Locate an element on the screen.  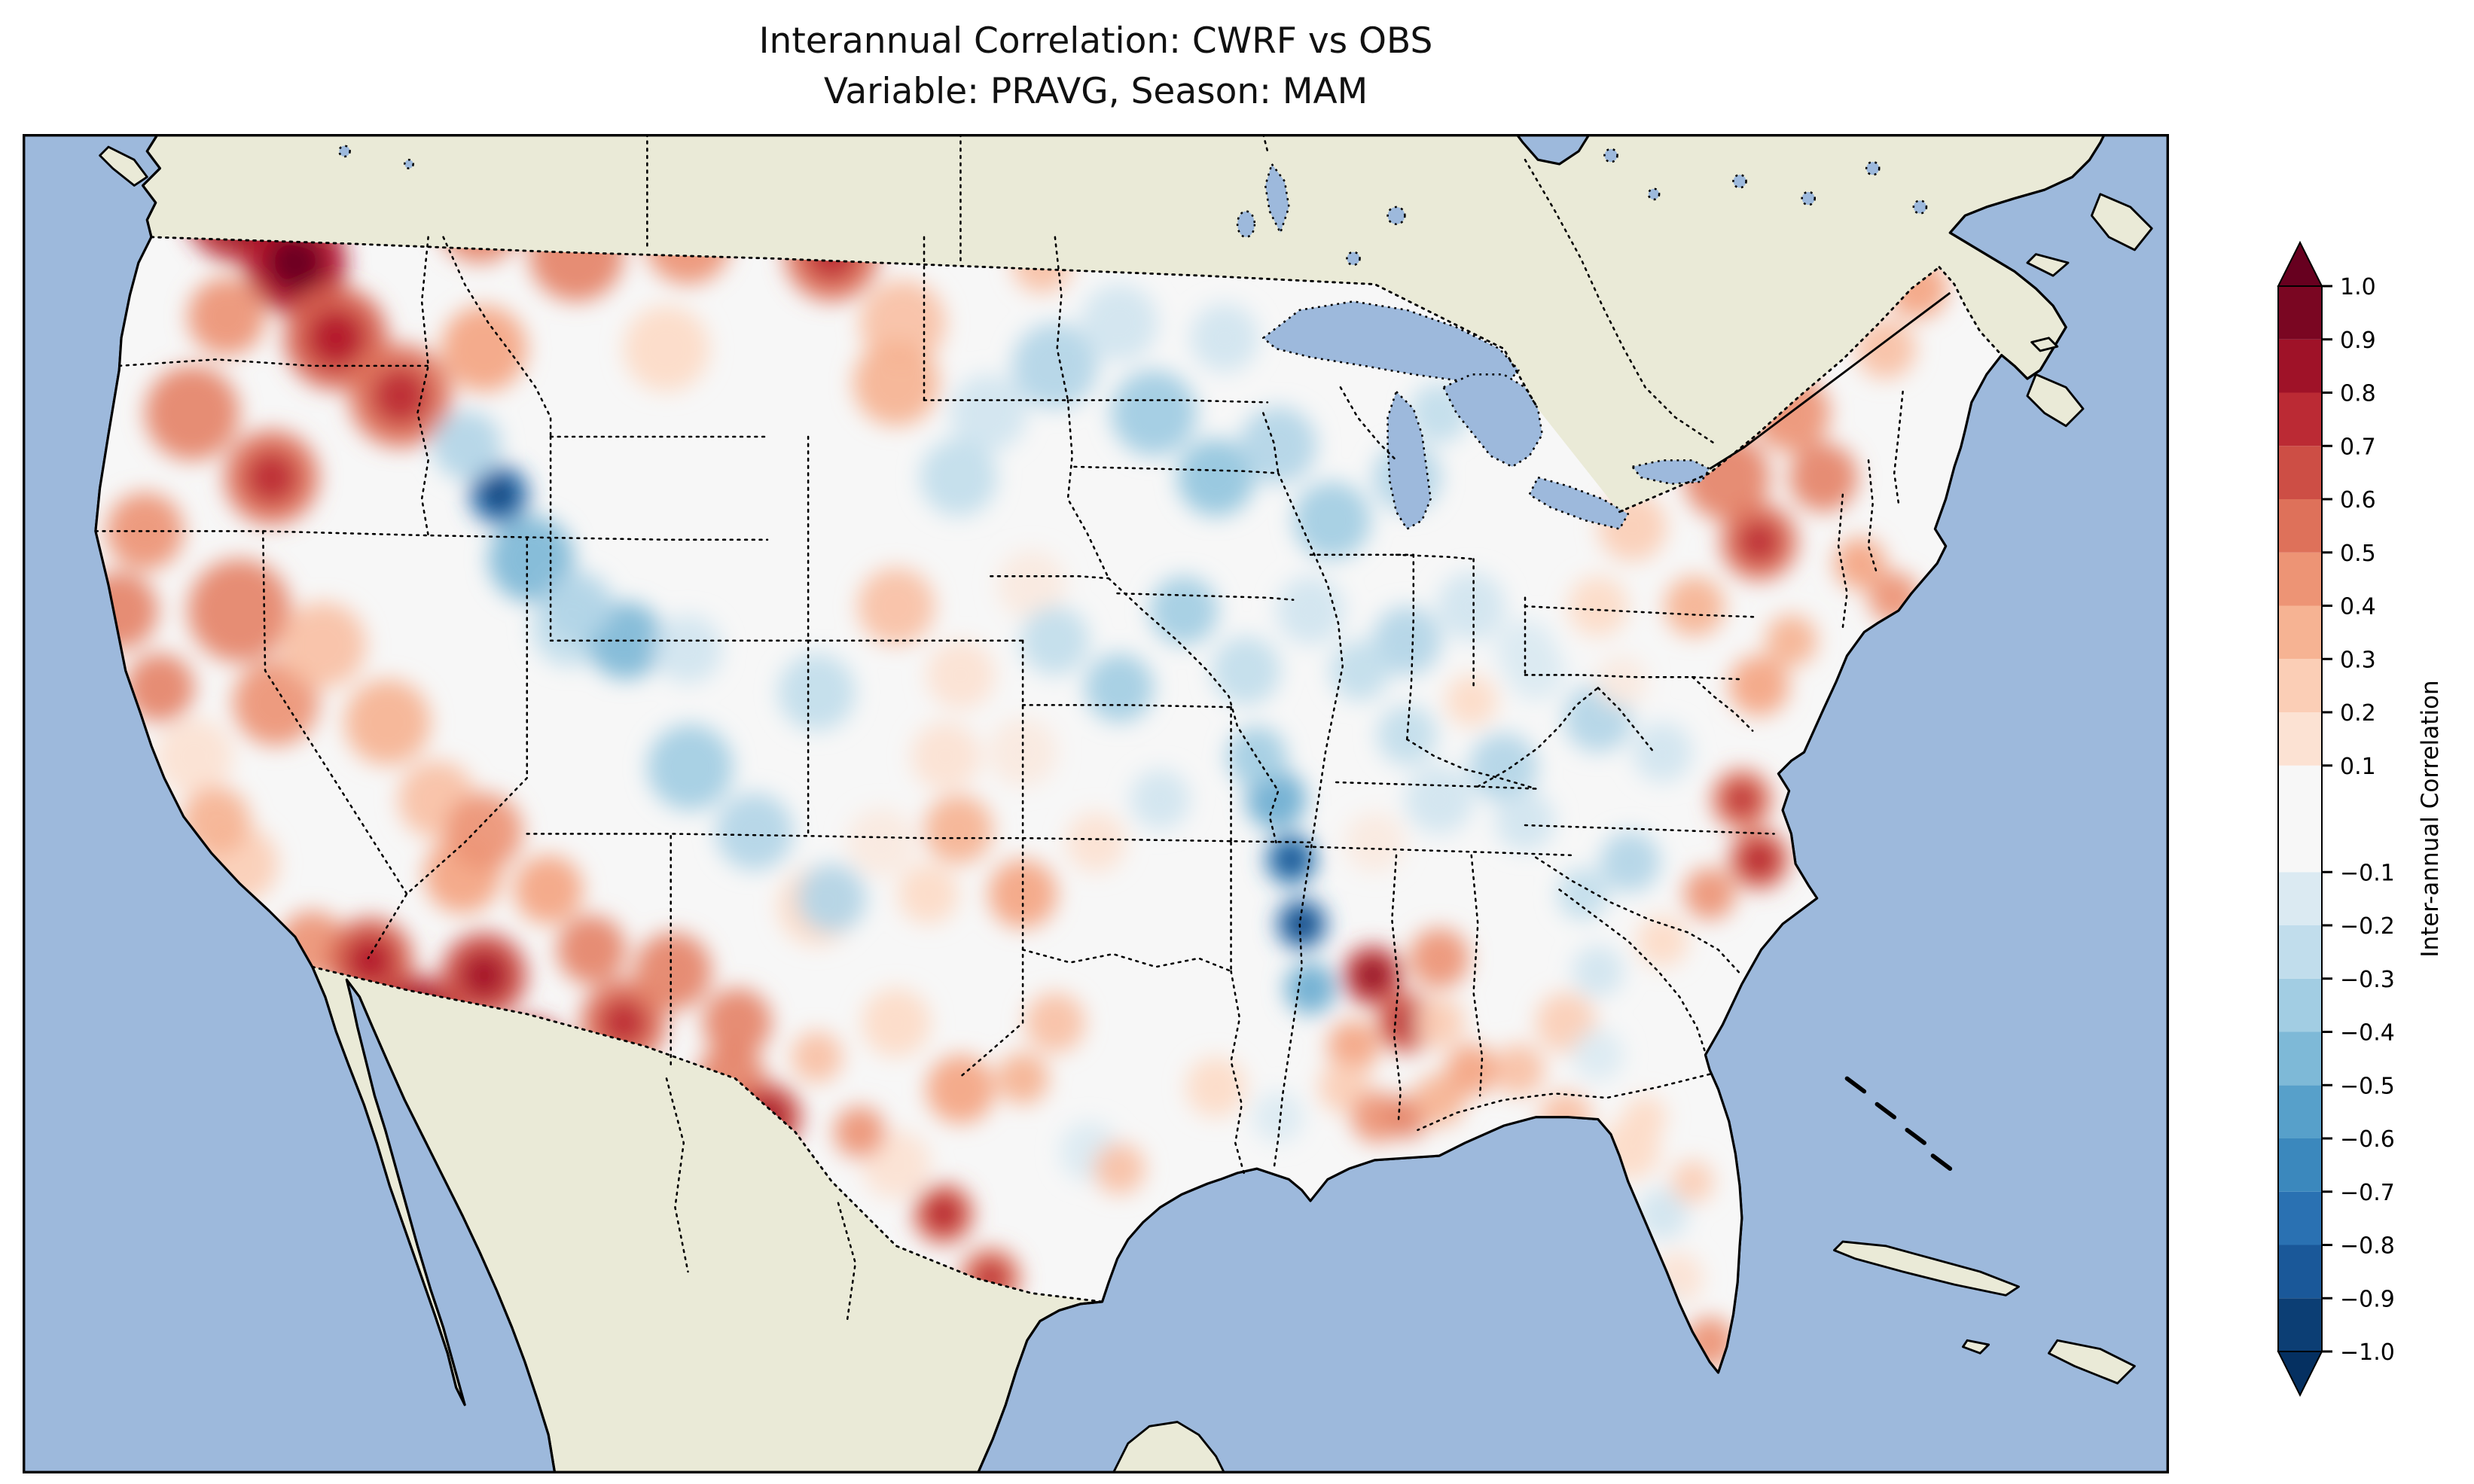
colorbar-tick-label: −0.3 is located at coordinates (2367, 980).